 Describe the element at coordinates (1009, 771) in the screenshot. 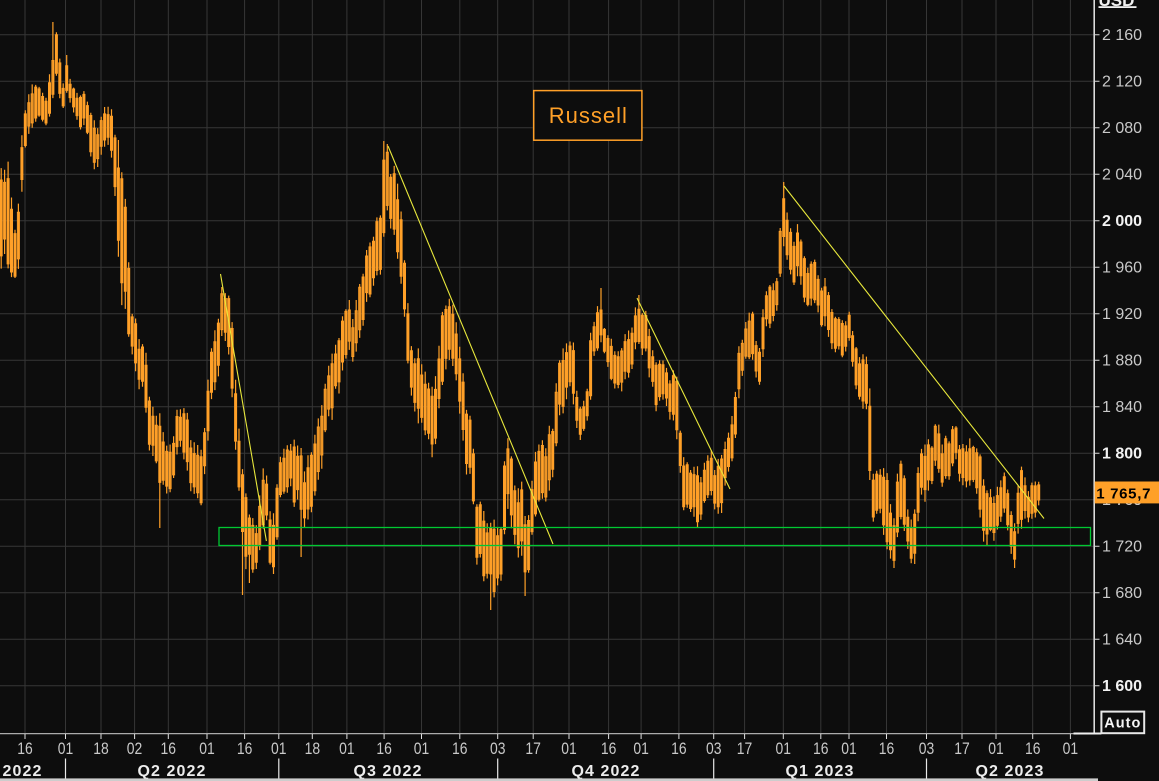

I see `svg-text: Q2 2023` at that location.